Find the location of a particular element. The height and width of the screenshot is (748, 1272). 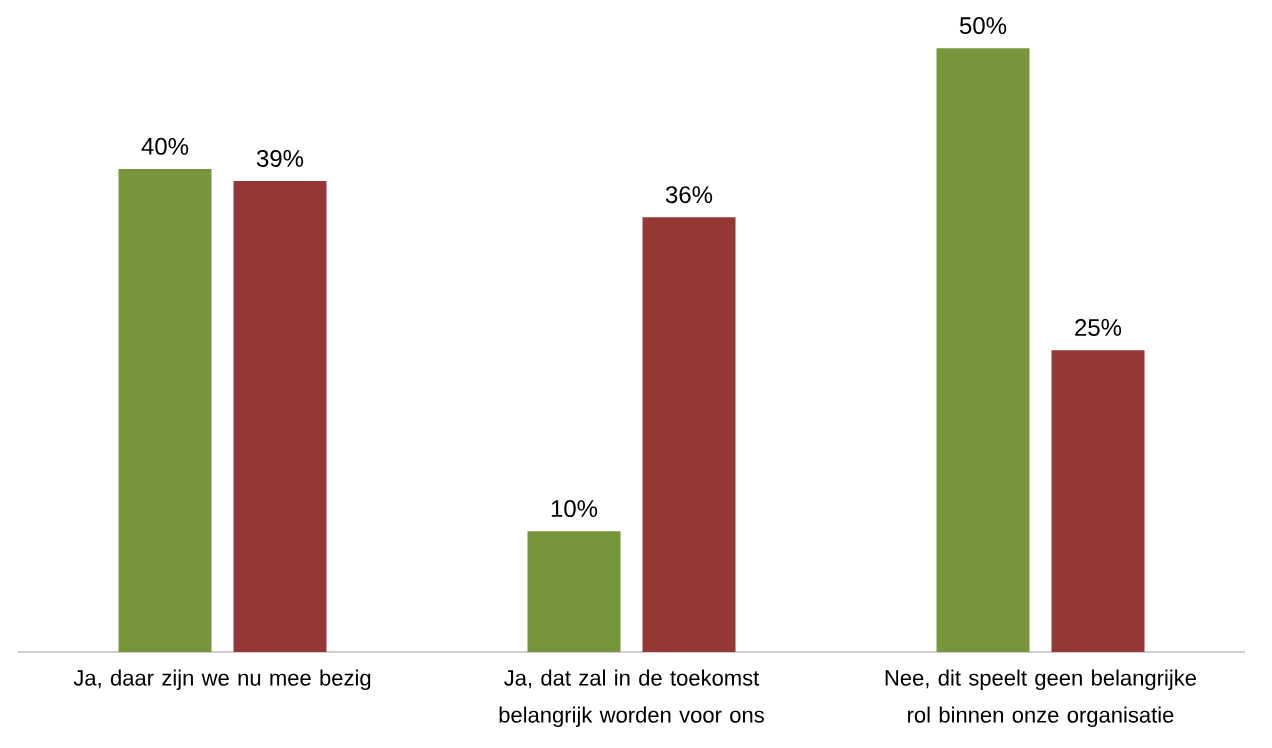

data-label: 10% is located at coordinates (574, 509).